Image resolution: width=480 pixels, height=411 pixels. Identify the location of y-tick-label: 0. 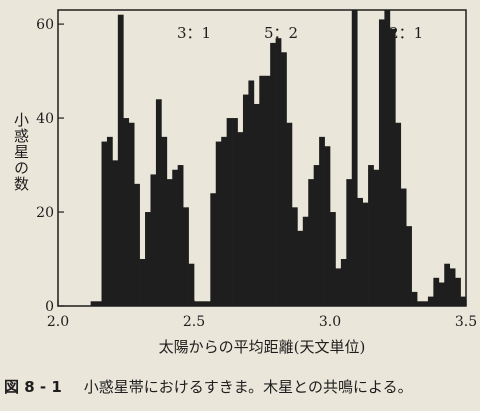
(49, 307).